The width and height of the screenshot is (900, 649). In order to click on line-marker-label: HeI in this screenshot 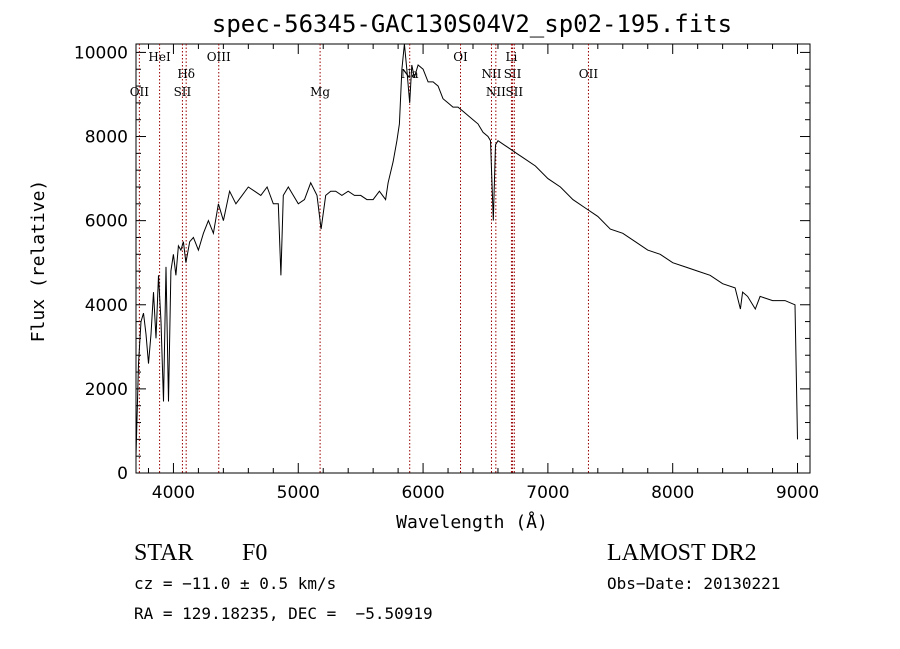, I will do `click(159, 57)`.